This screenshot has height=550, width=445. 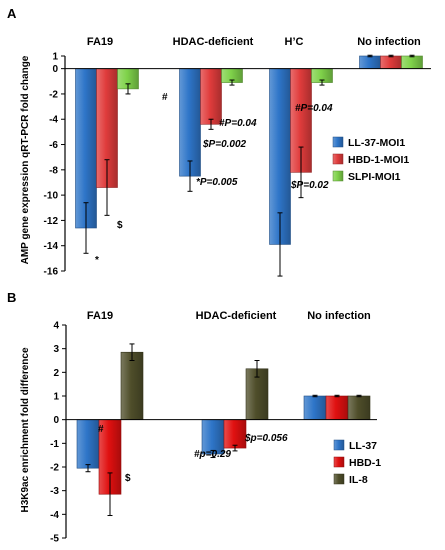 I want to click on panel-label: B, so click(x=11, y=297).